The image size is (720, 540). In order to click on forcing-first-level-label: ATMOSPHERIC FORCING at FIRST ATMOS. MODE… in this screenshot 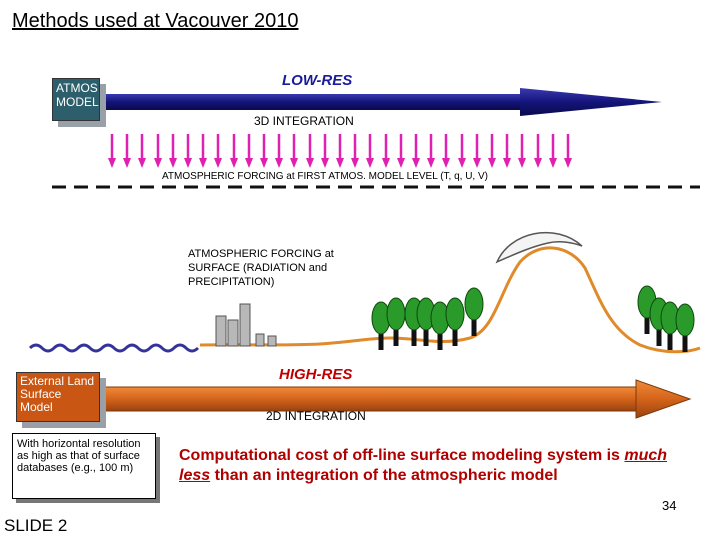, I will do `click(325, 176)`.